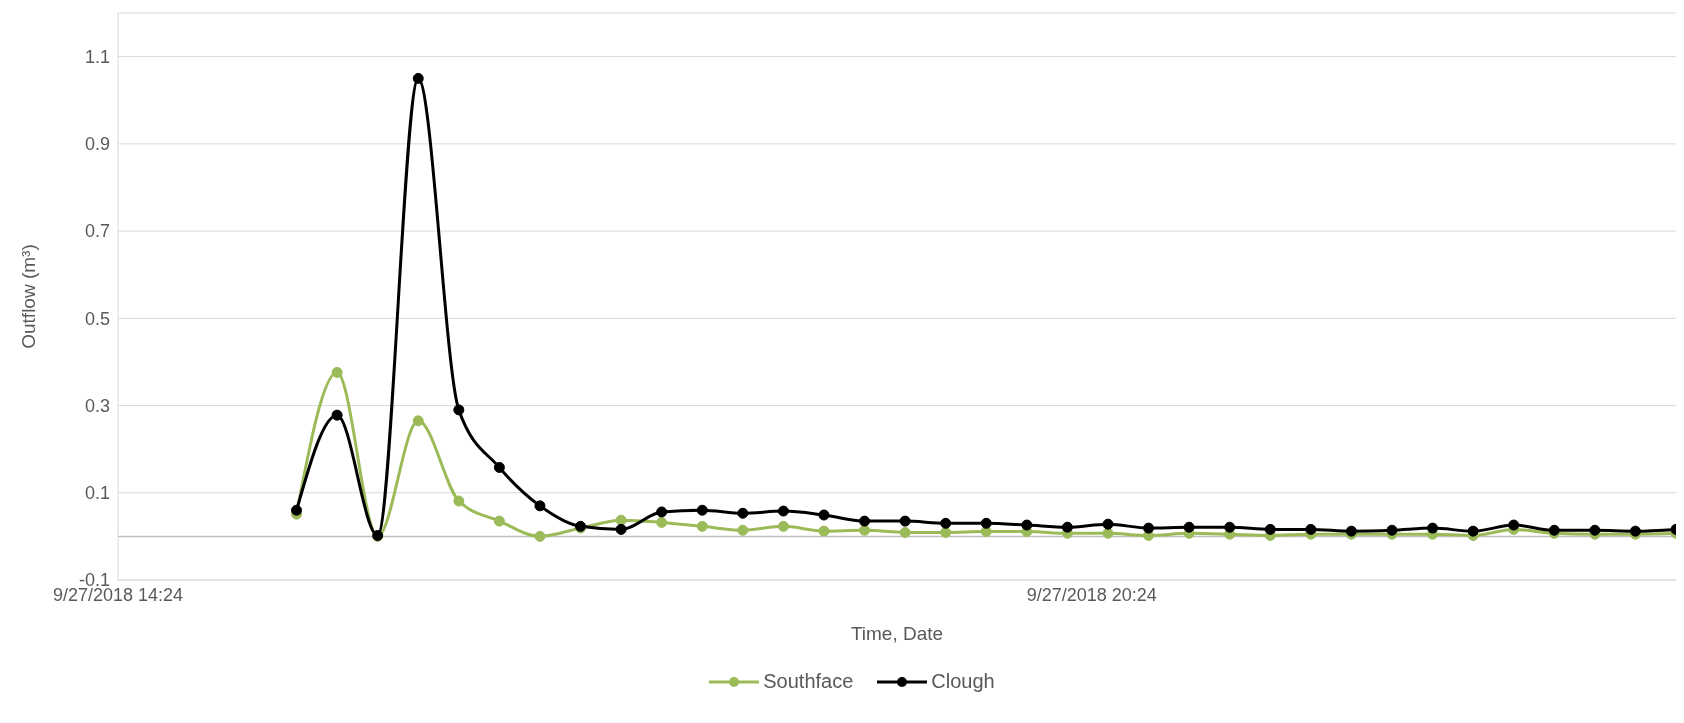 This screenshot has width=1684, height=723. Describe the element at coordinates (897, 633) in the screenshot. I see `x-axis-title: Time, Date` at that location.